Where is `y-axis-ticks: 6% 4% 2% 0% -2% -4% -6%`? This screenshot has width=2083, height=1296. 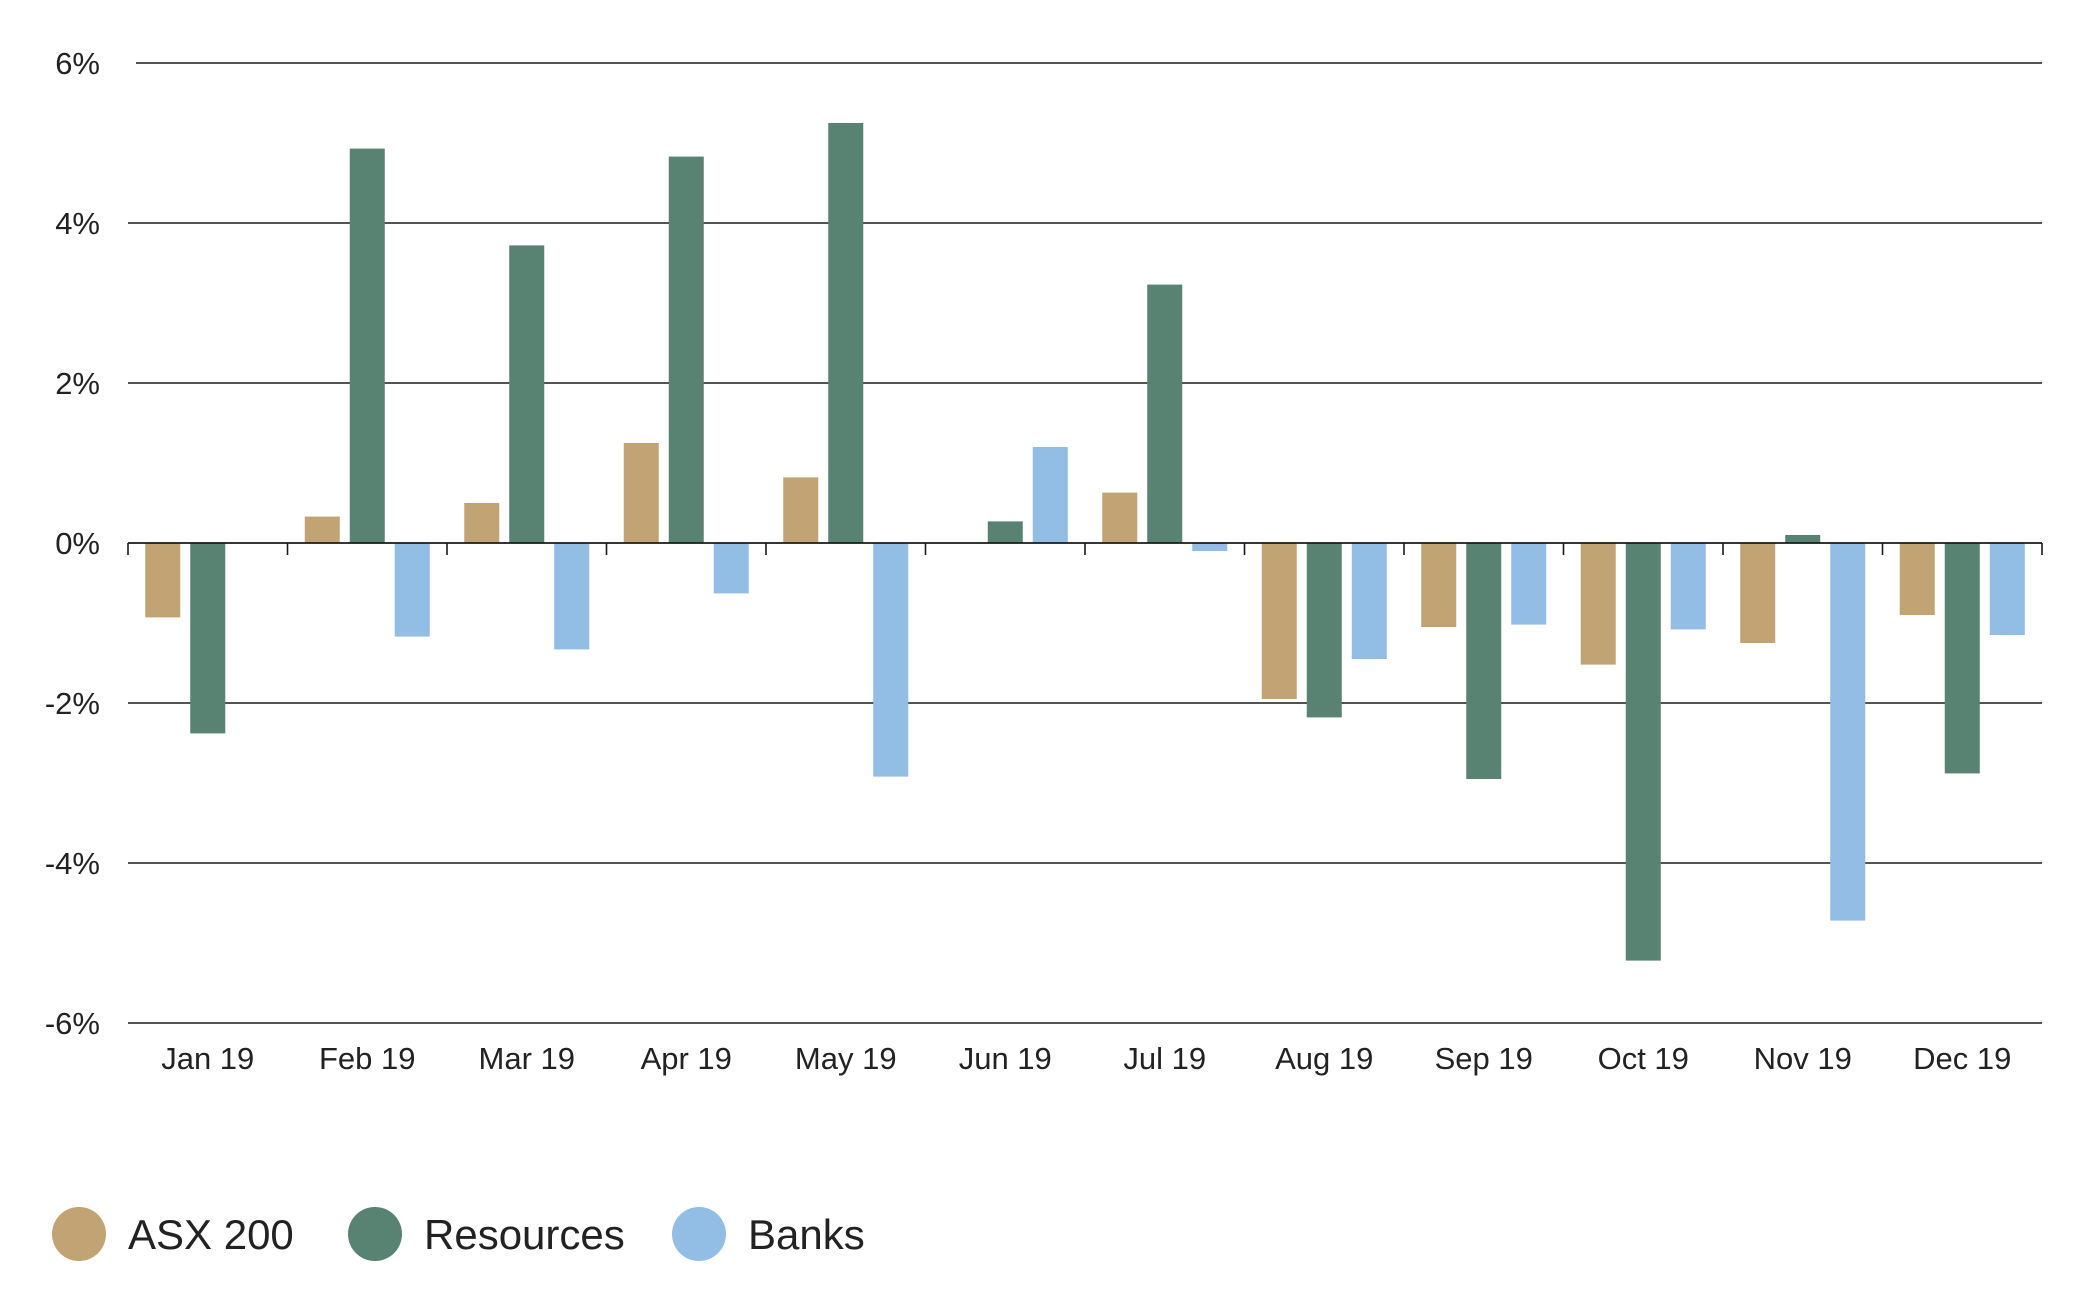
y-axis-ticks: 6% 4% 2% 0% -2% -4% -6% is located at coordinates (72, 543).